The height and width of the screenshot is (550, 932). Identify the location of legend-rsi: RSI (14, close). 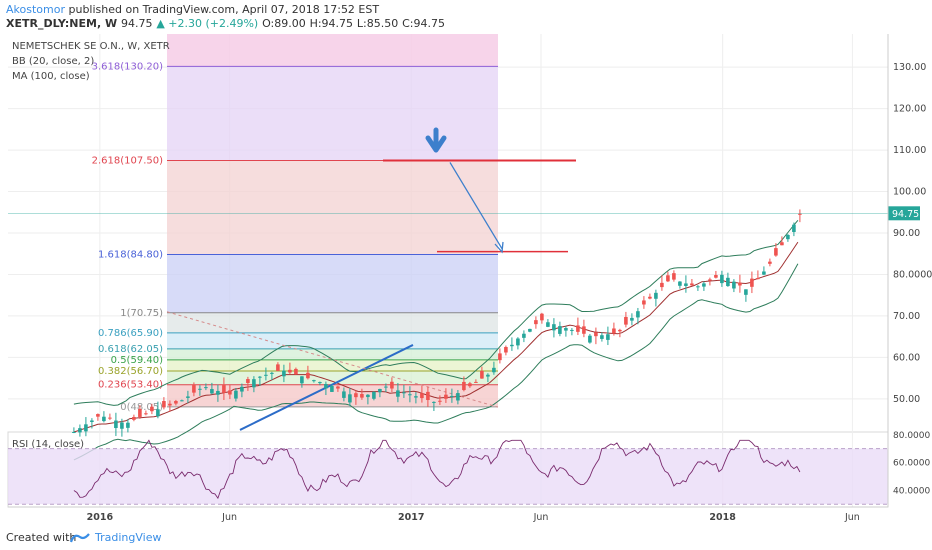
(48, 444).